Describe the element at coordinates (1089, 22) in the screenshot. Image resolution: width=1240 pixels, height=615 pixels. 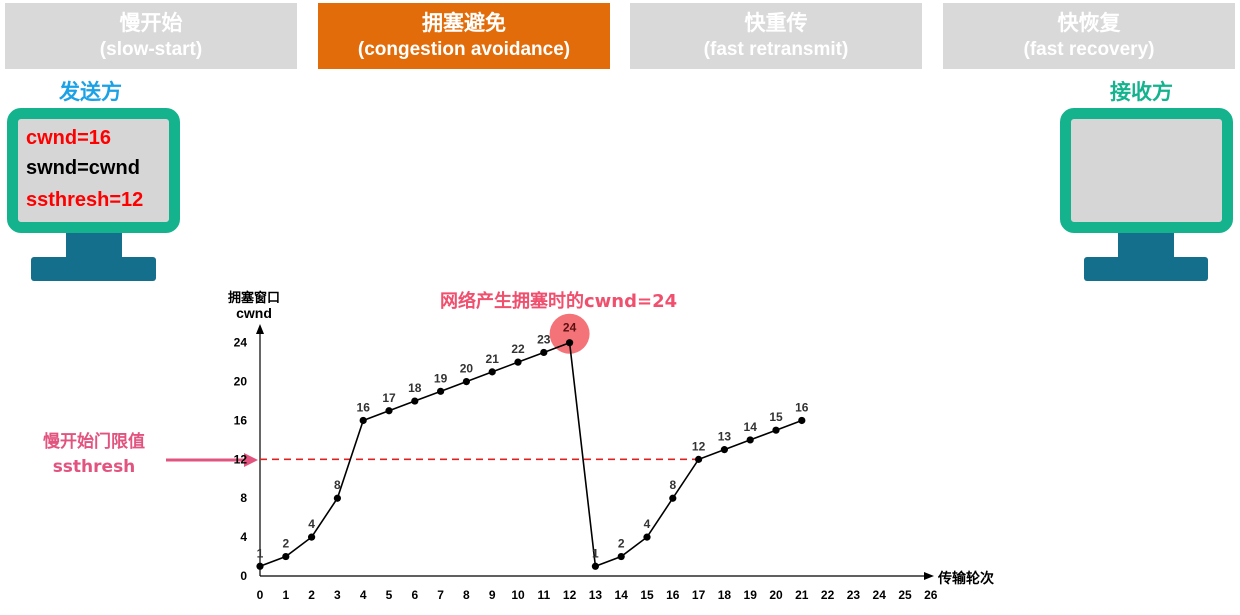
I see `tab-title: 快恢复` at that location.